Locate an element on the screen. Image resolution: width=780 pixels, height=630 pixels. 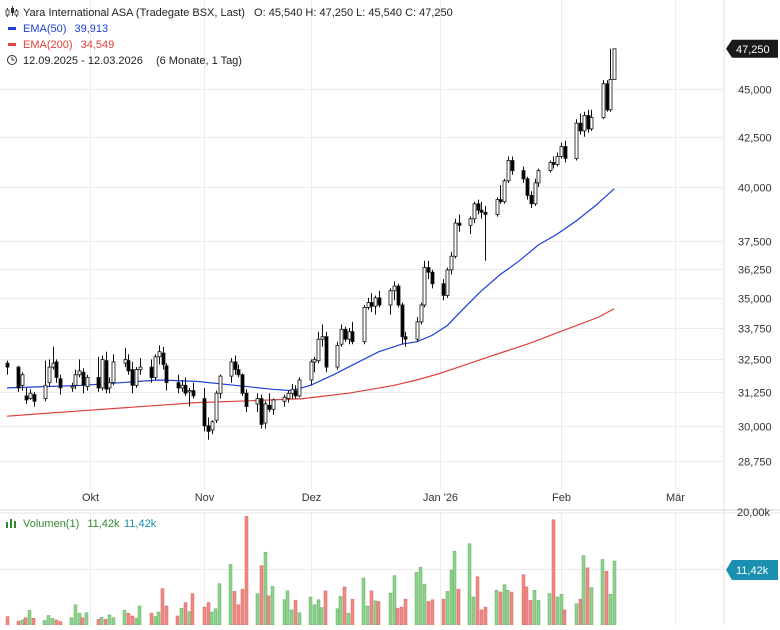
ema200-label: EMA(200) is located at coordinates (48, 45).